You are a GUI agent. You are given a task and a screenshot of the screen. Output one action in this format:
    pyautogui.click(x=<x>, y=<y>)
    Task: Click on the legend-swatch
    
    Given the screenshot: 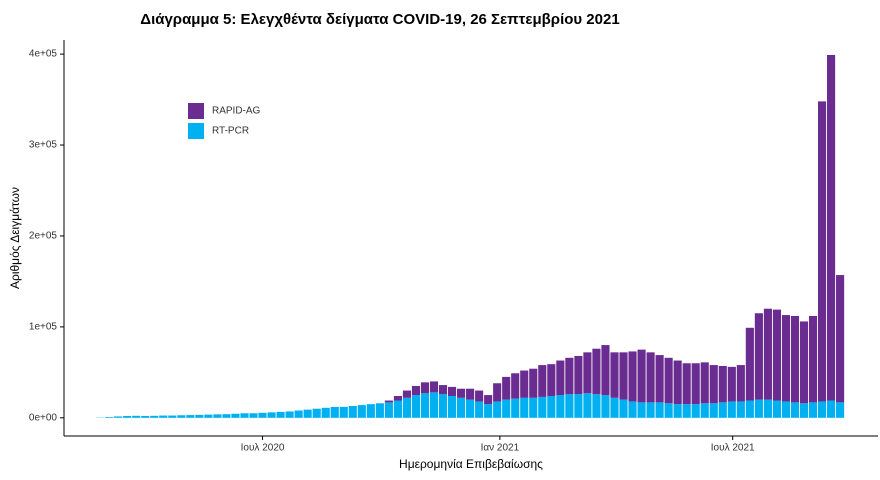 What is the action you would take?
    pyautogui.click(x=196, y=111)
    